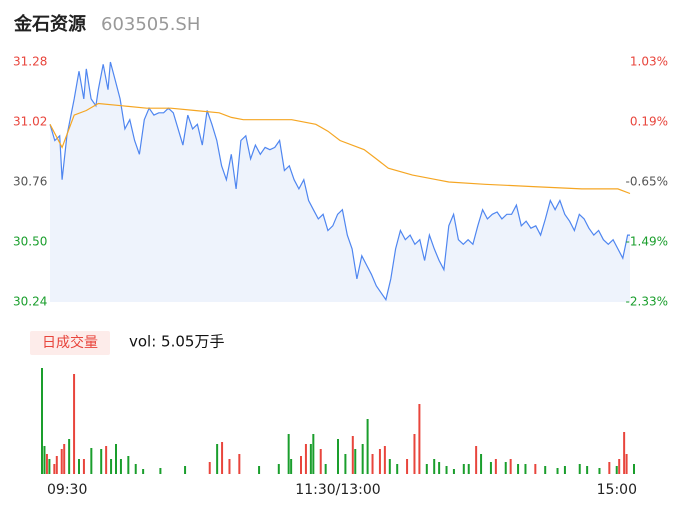 Image resolution: width=686 pixels, height=528 pixels. Describe the element at coordinates (30, 242) in the screenshot. I see `y-tick-label: 30.50` at that location.